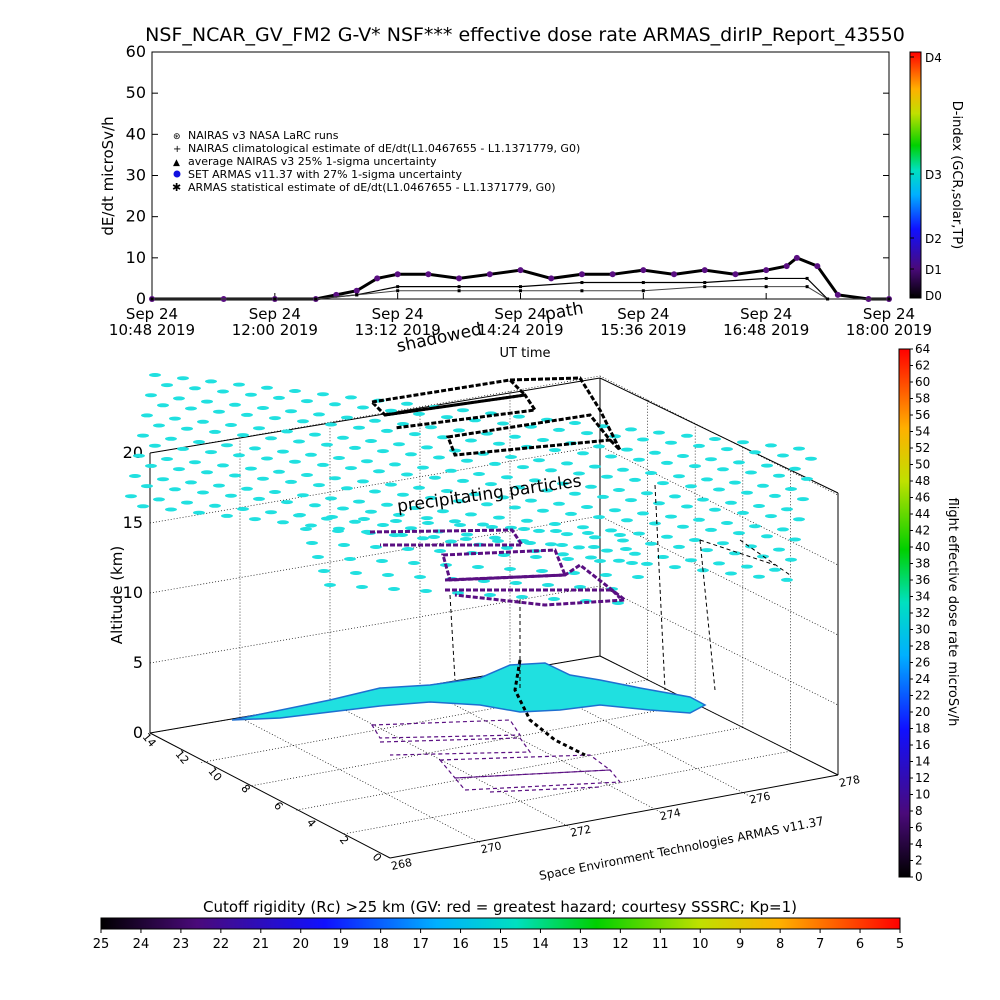 This screenshot has height=1000, width=1000. Describe the element at coordinates (933, 239) in the screenshot. I see `dindex-tick-label: D2` at that location.